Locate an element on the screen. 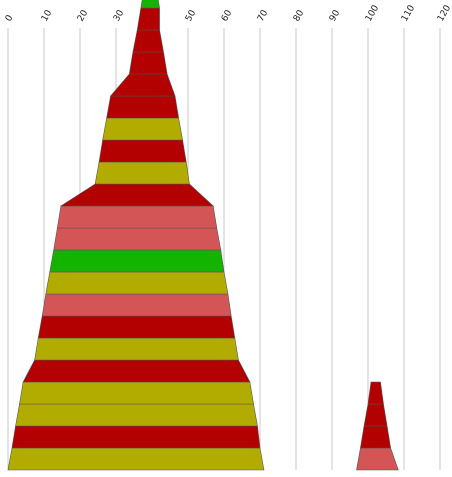 The width and height of the screenshot is (452, 477). x-tick-label: 60 is located at coordinates (227, 15).